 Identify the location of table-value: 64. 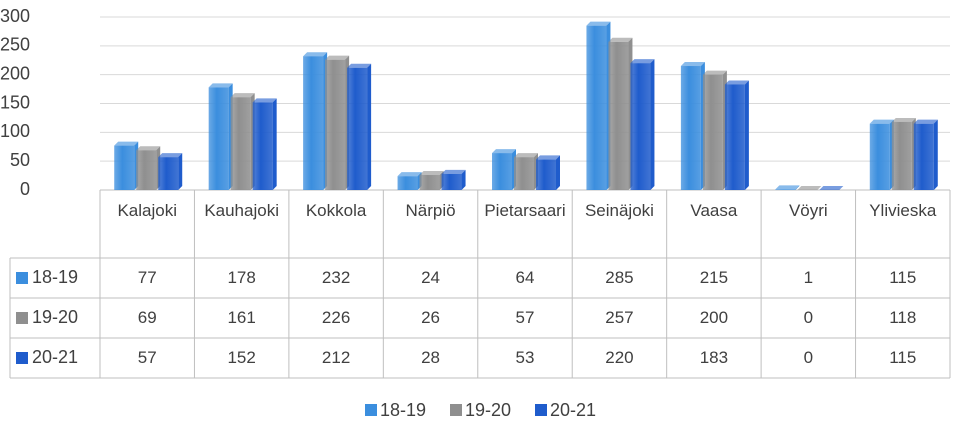
(525, 277).